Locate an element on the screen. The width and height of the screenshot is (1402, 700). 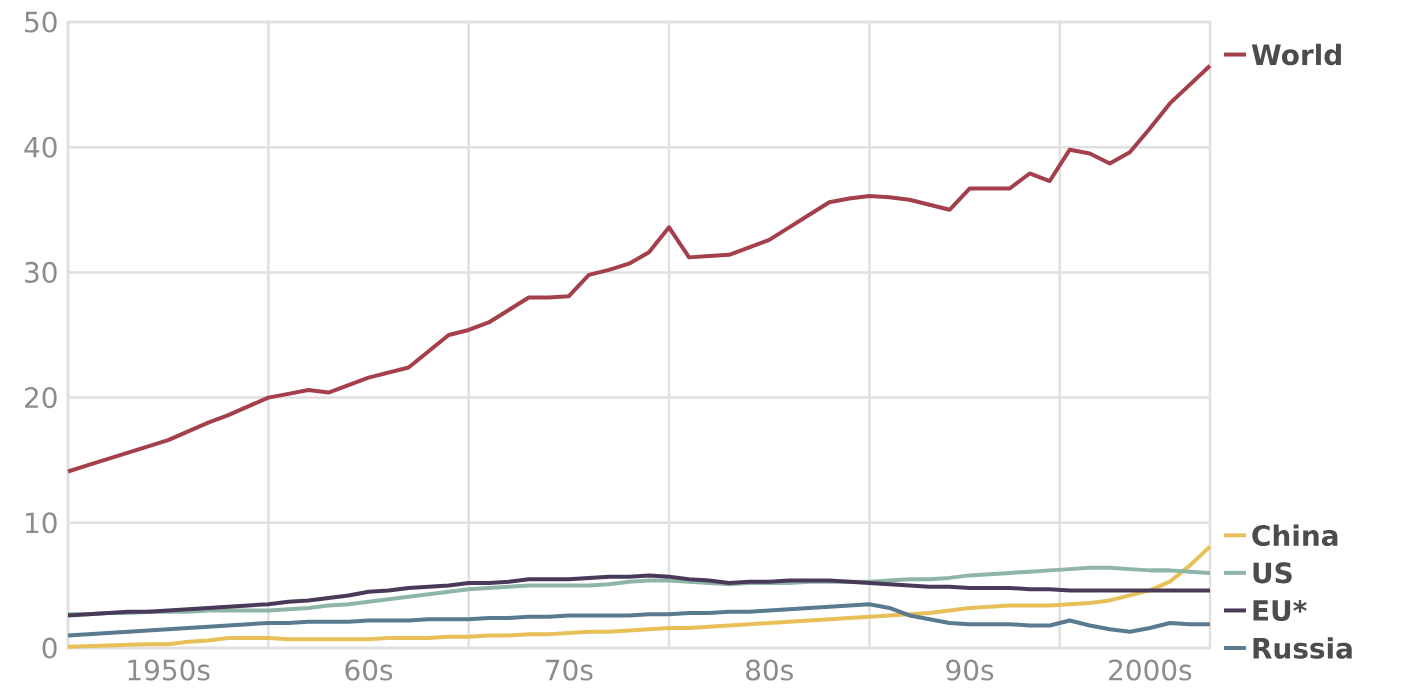
x-tick-label: 80s is located at coordinates (769, 670).